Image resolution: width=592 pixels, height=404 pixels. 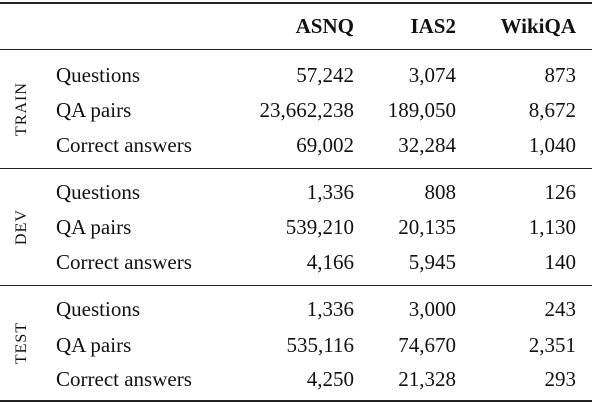 I want to click on column-header-ias2: IAS2, so click(x=433, y=26).